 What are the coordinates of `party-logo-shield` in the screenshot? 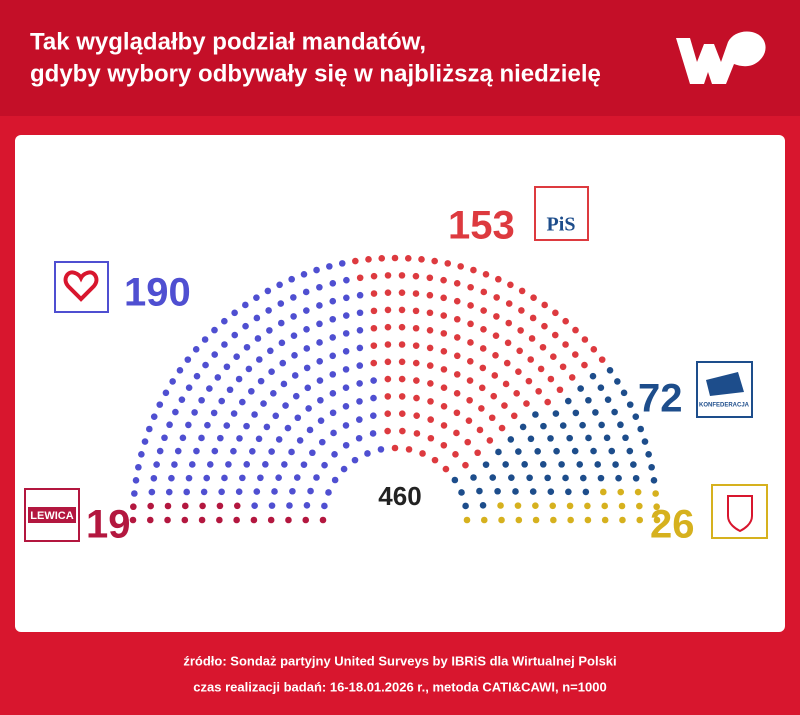 It's located at (740, 514).